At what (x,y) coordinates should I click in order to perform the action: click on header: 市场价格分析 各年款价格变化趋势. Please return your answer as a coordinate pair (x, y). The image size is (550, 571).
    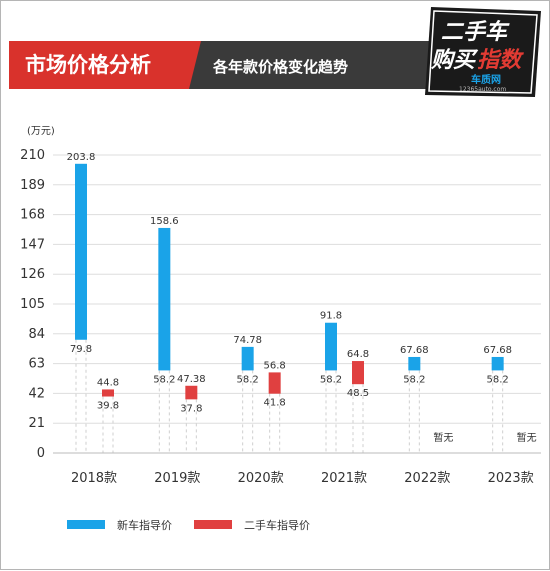
    Looking at the image, I should click on (255, 65).